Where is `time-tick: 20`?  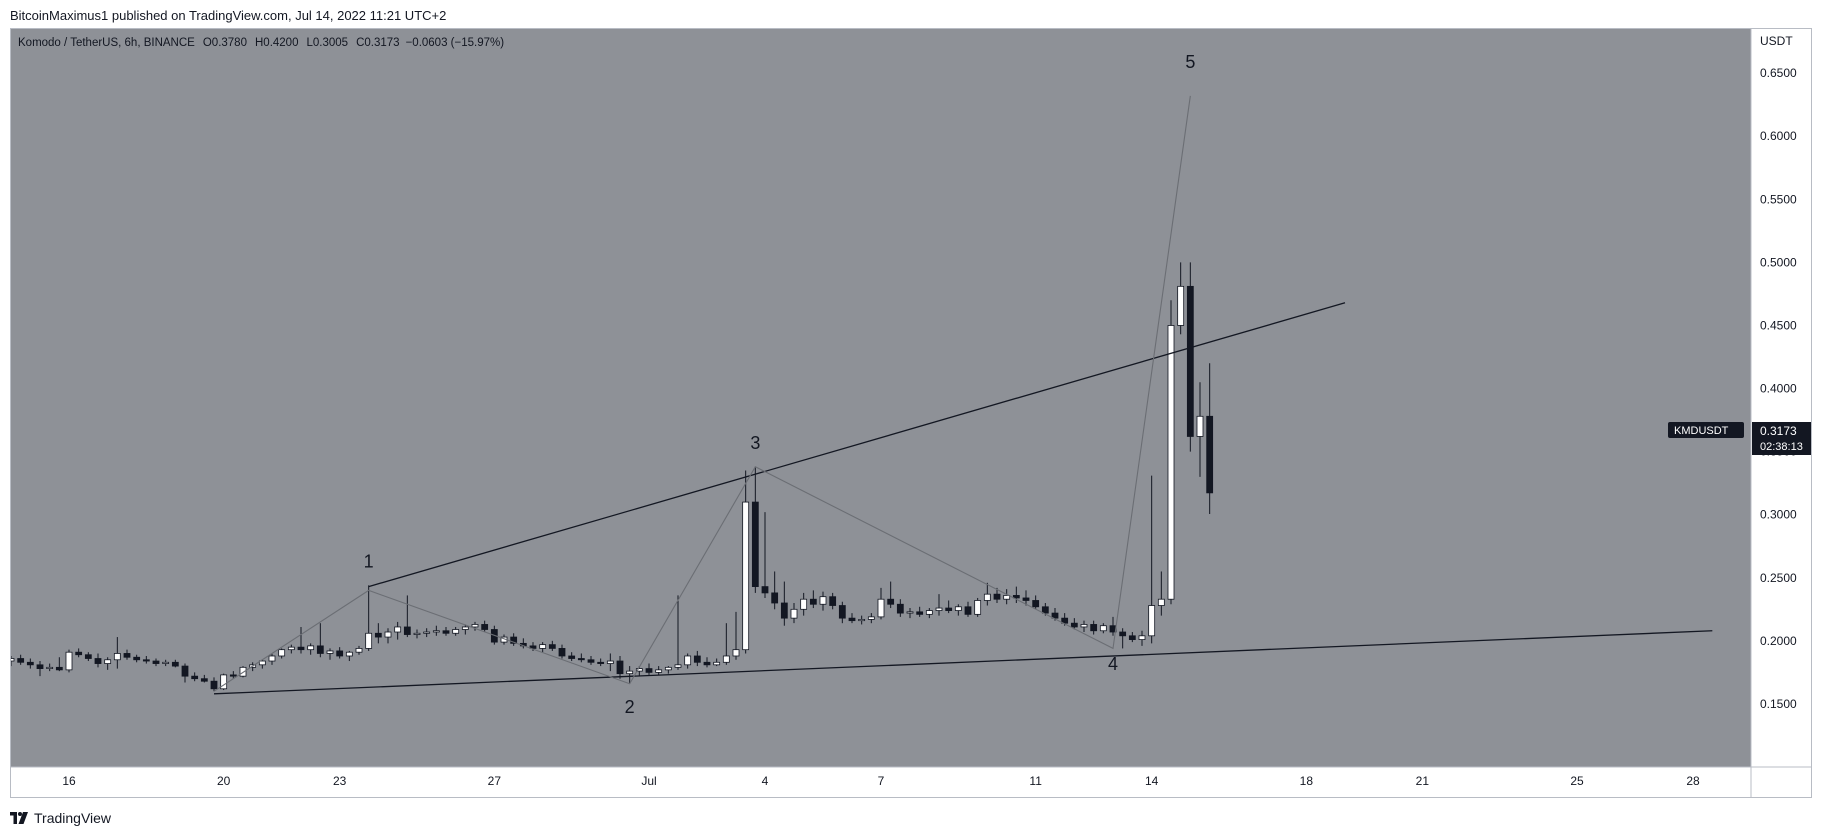
time-tick: 20 is located at coordinates (224, 781).